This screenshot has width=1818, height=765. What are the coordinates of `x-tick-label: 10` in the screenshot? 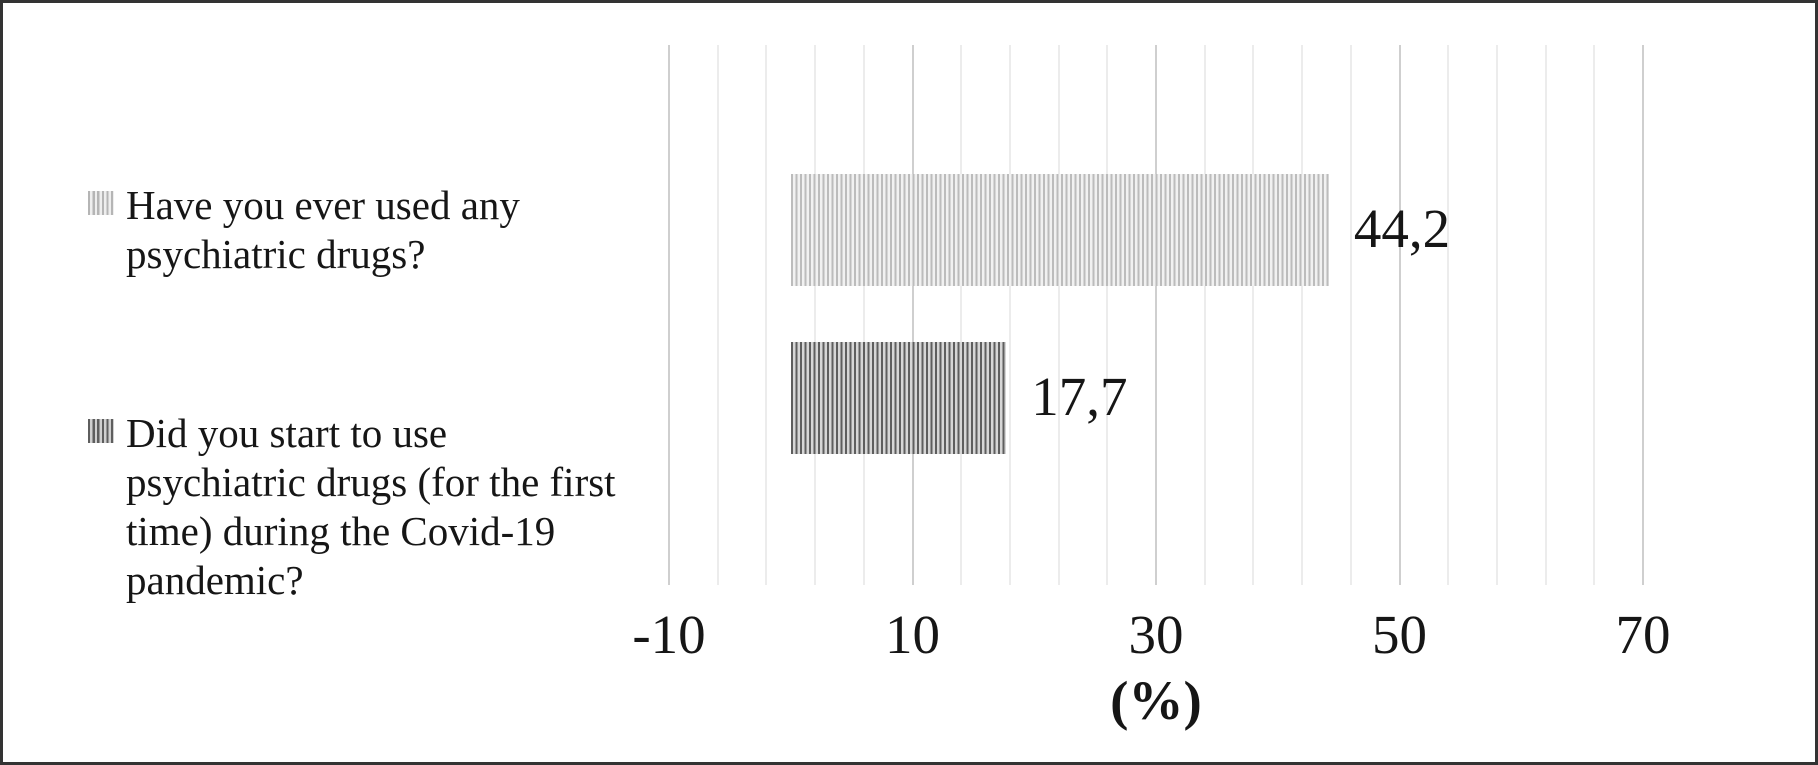 It's located at (912, 634).